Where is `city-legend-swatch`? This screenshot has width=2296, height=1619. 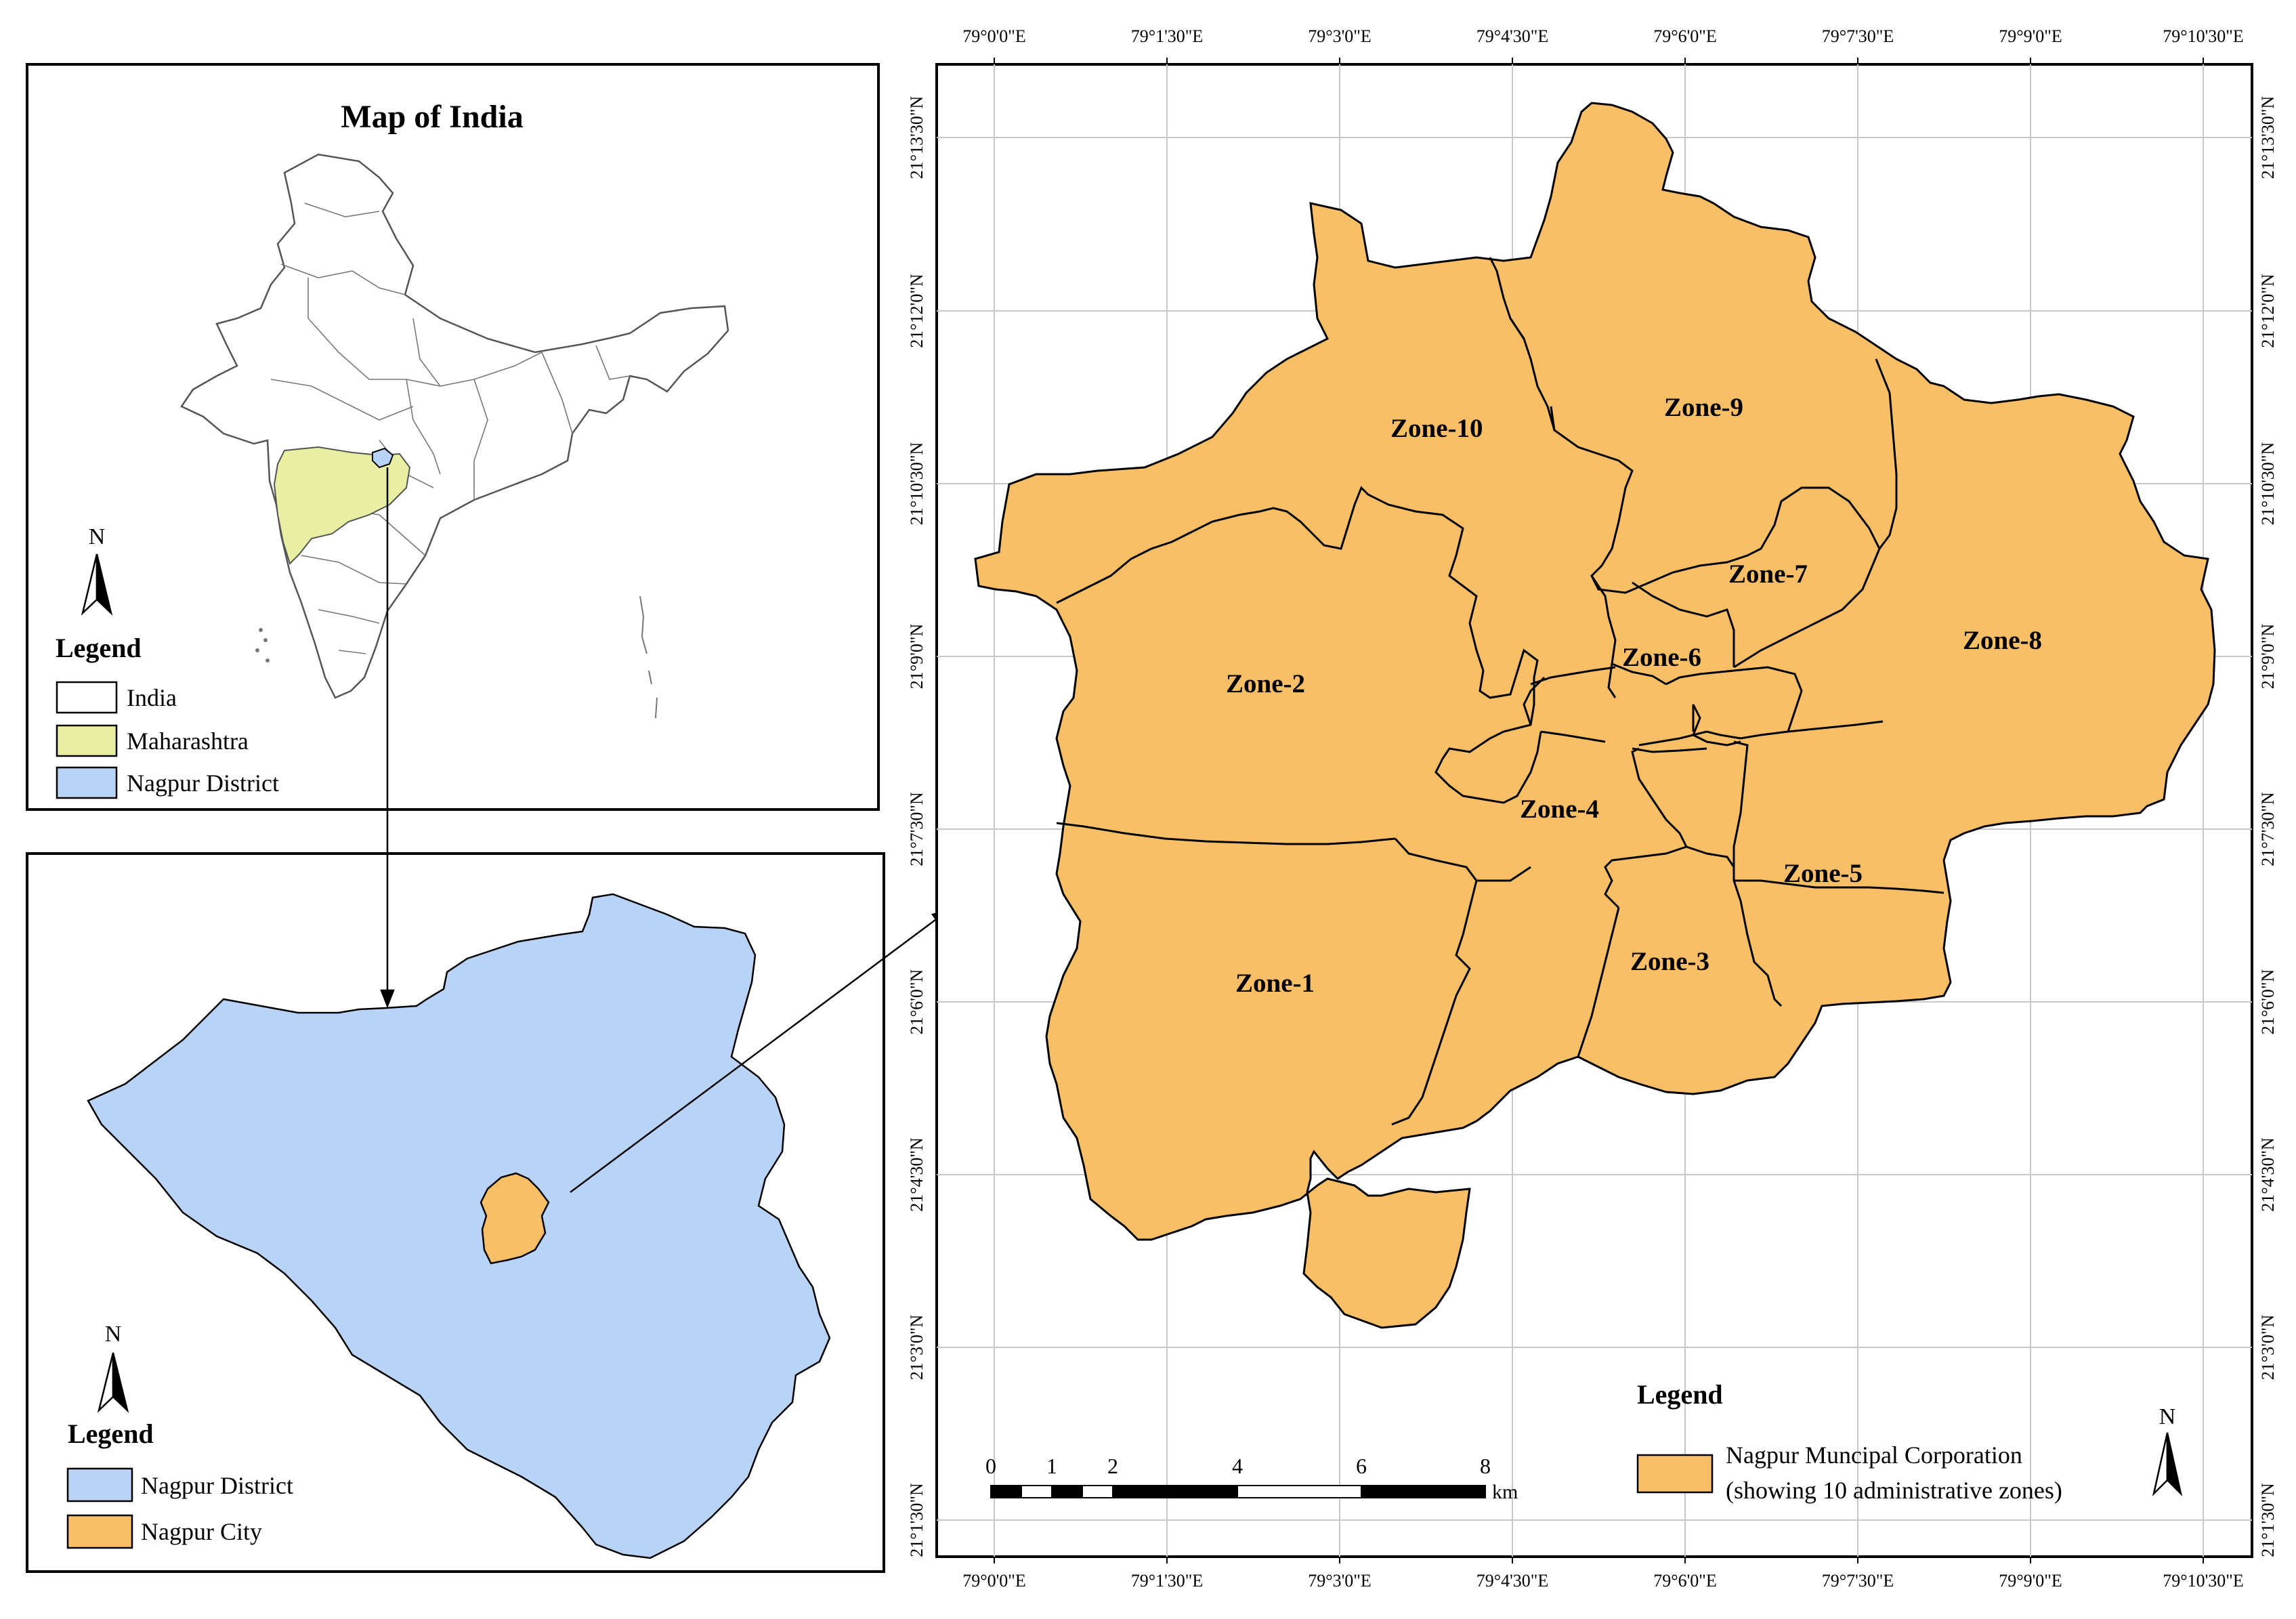
city-legend-swatch is located at coordinates (99, 1532).